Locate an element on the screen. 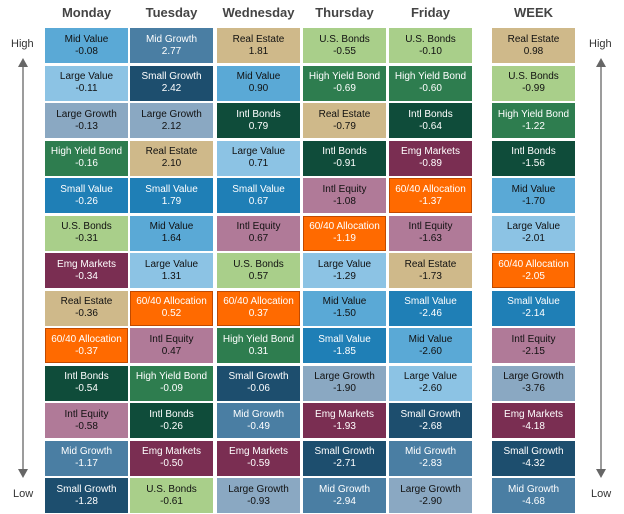  table-cell: Real Estate -0.79 is located at coordinates (344, 120).